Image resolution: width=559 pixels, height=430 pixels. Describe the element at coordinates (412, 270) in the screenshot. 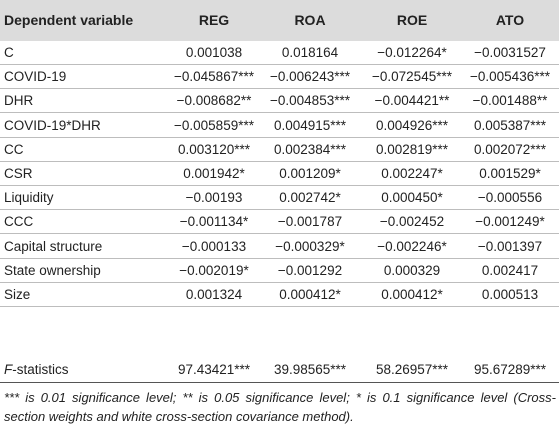

I see `cell-roe: 0.000329` at that location.